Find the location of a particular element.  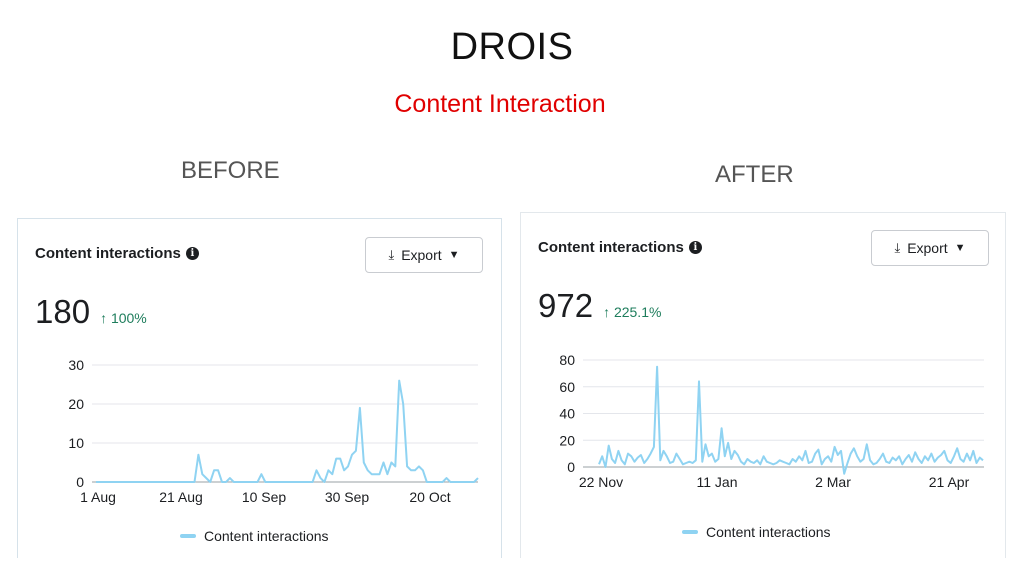

metric: 972 ↑ 225.1% is located at coordinates (599, 306).